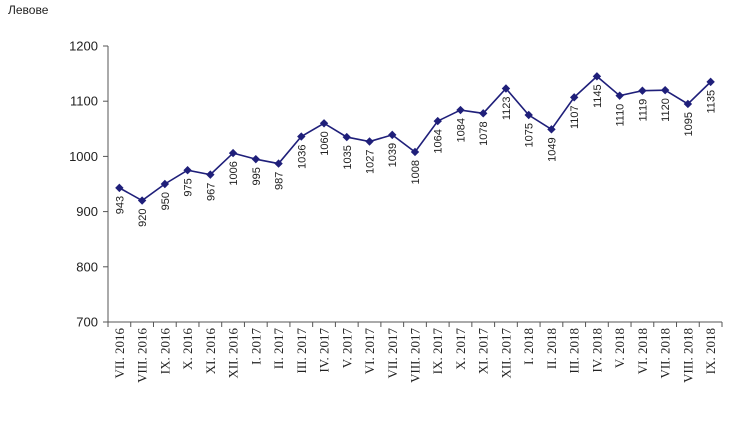 The image size is (752, 423). What do you see at coordinates (87, 322) in the screenshot?
I see `y-tick-label: 700` at bounding box center [87, 322].